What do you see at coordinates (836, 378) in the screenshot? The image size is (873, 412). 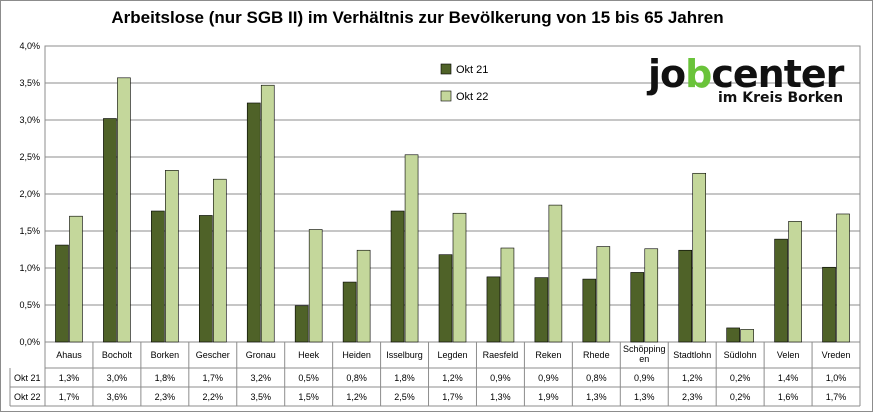 I see `data-label: 1,0%` at bounding box center [836, 378].